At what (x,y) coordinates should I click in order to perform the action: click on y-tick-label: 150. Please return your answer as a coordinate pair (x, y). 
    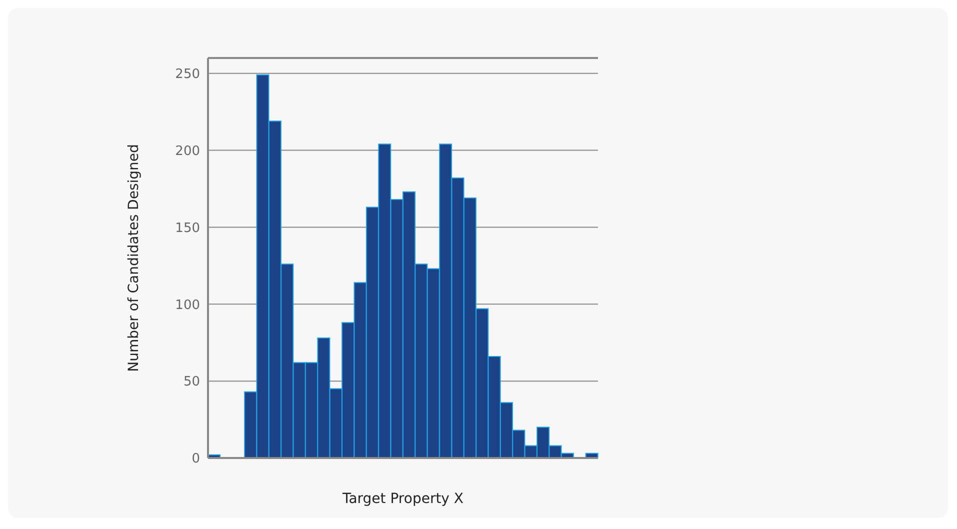
    Looking at the image, I should click on (187, 228).